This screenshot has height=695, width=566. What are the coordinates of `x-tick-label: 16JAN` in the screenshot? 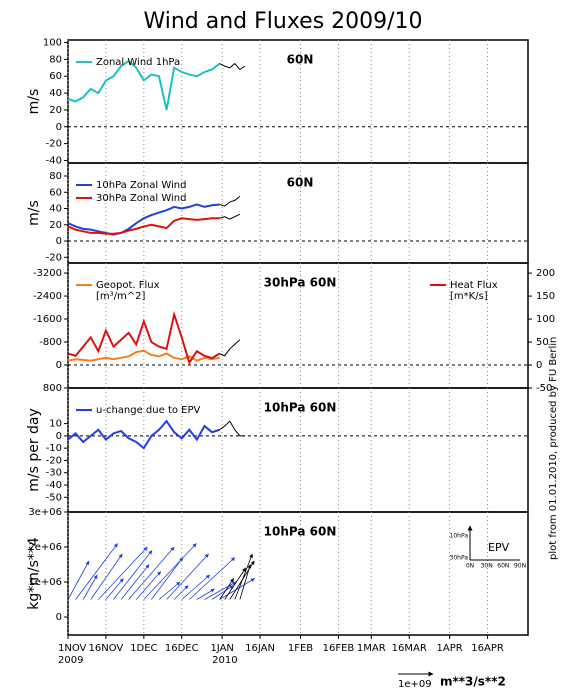 It's located at (260, 648).